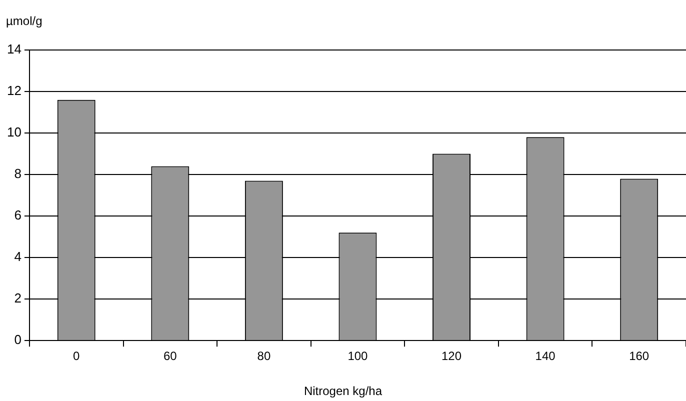  Describe the element at coordinates (18, 174) in the screenshot. I see `y-tick-label: 8` at that location.